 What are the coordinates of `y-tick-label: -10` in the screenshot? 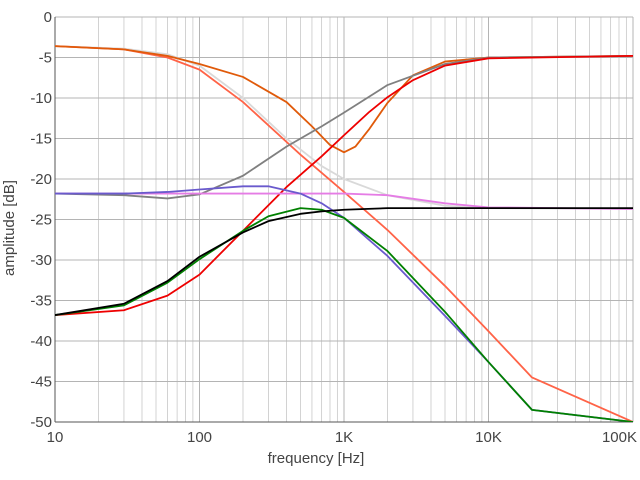 It's located at (41, 98).